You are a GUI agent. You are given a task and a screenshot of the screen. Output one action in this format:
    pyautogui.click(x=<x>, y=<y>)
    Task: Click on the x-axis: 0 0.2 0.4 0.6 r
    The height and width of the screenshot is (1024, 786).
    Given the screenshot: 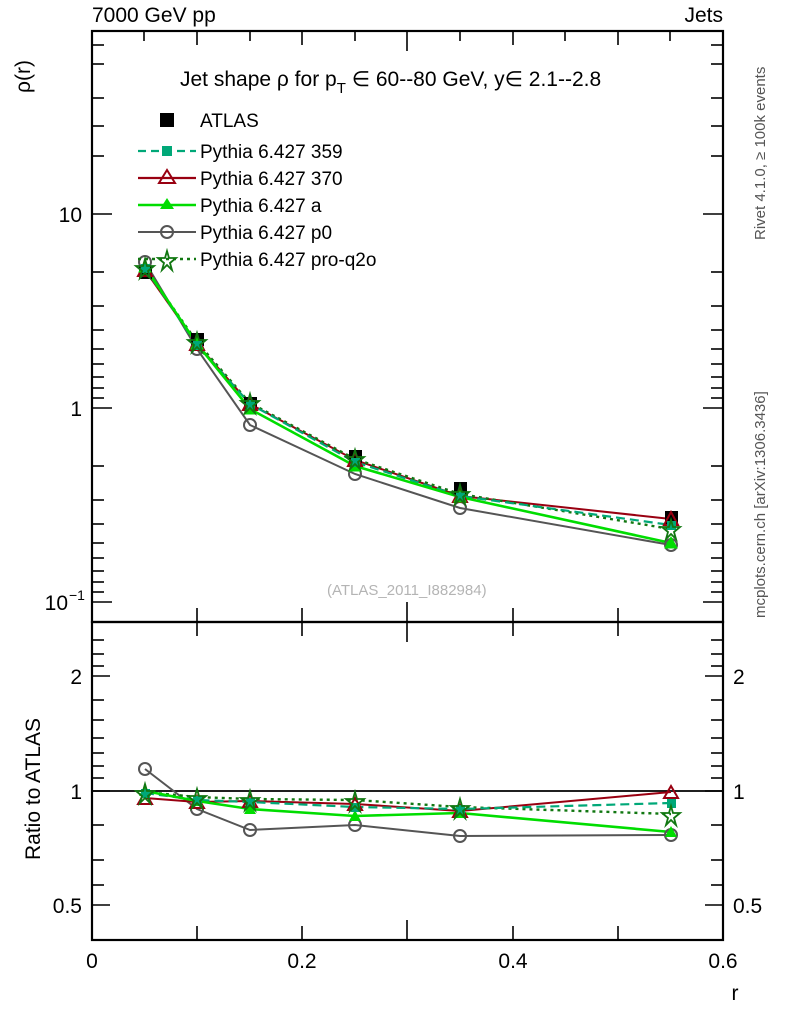 What is the action you would take?
    pyautogui.click(x=412, y=977)
    